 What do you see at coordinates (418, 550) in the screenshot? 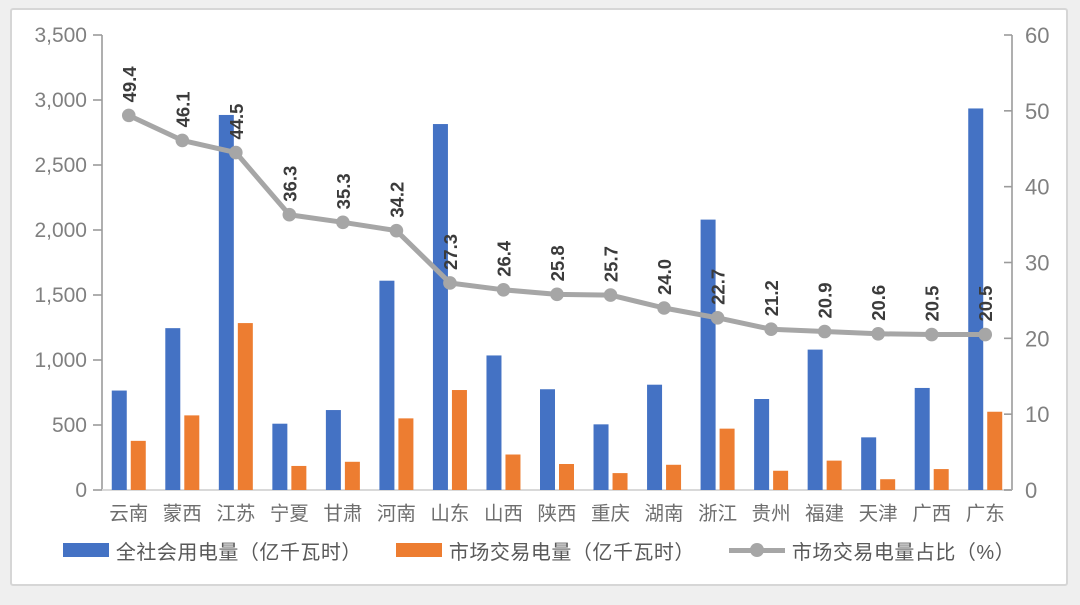
I see `orange-bar-swatch-icon` at bounding box center [418, 550].